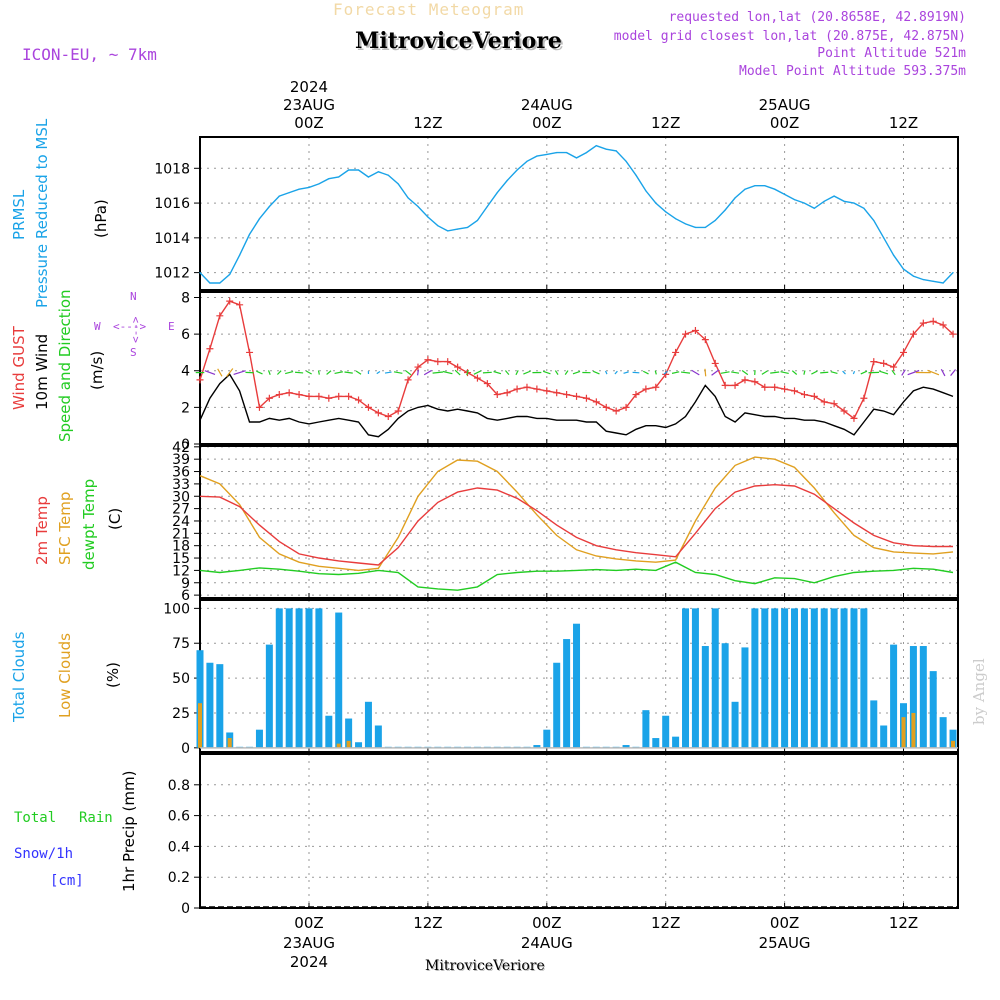  I want to click on total-rain-label-1: Total, so click(35, 818).